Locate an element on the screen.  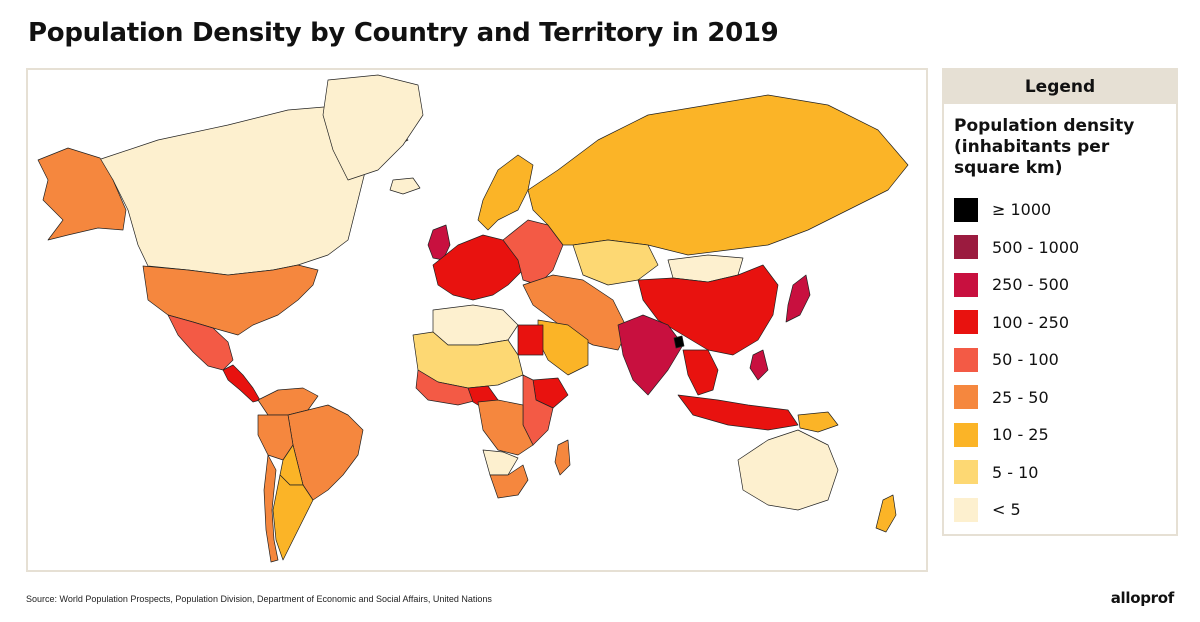
region-australia is located at coordinates (788, 470).